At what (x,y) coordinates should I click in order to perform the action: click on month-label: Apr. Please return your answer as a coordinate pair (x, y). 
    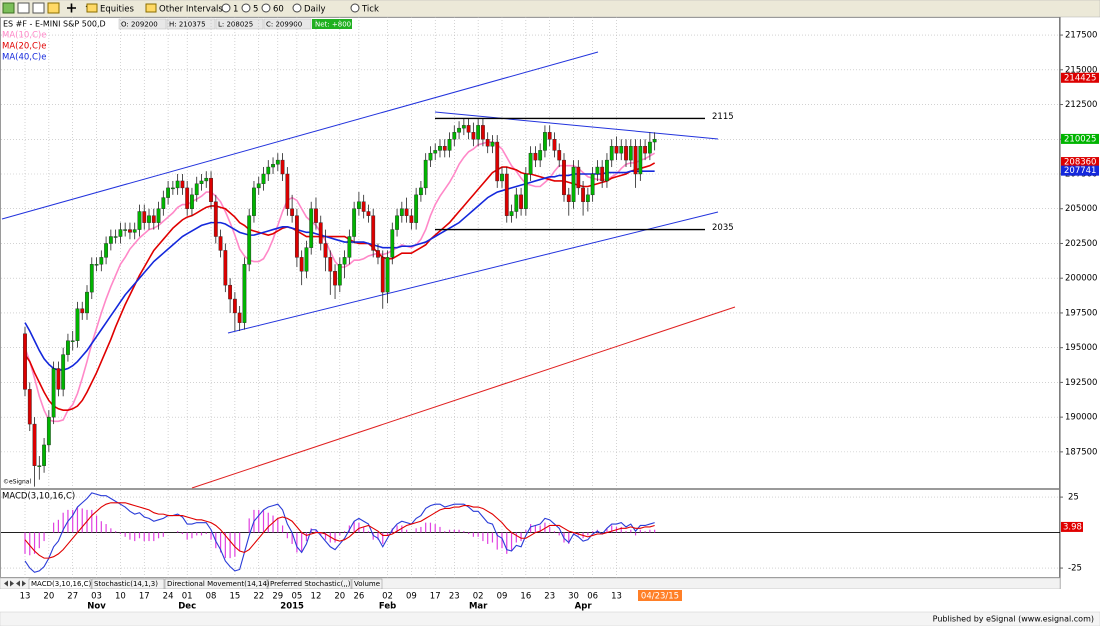
    Looking at the image, I should click on (584, 607).